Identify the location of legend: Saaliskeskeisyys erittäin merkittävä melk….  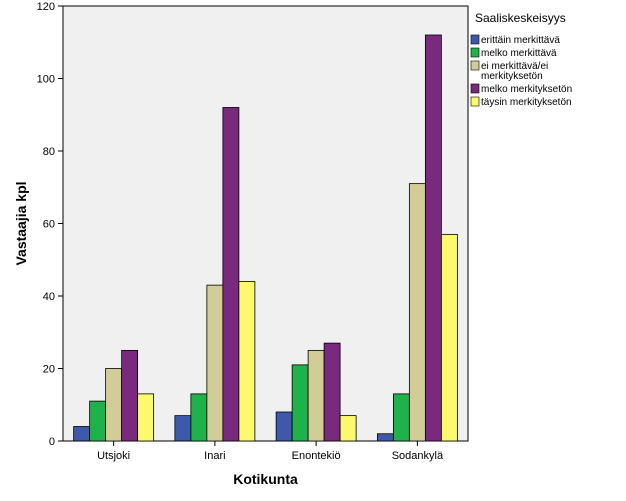
(521, 59).